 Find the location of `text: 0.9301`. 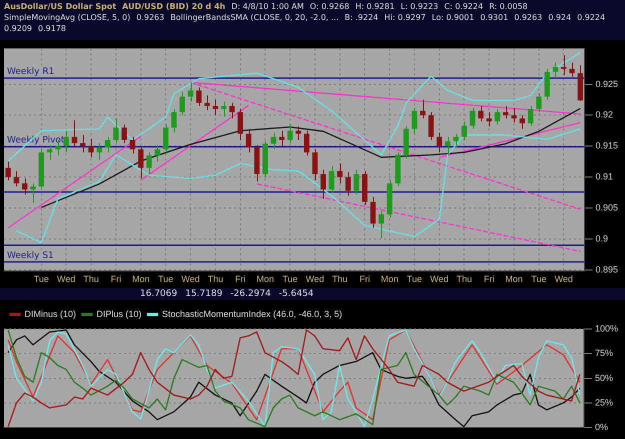

text: 0.9301 is located at coordinates (494, 17).